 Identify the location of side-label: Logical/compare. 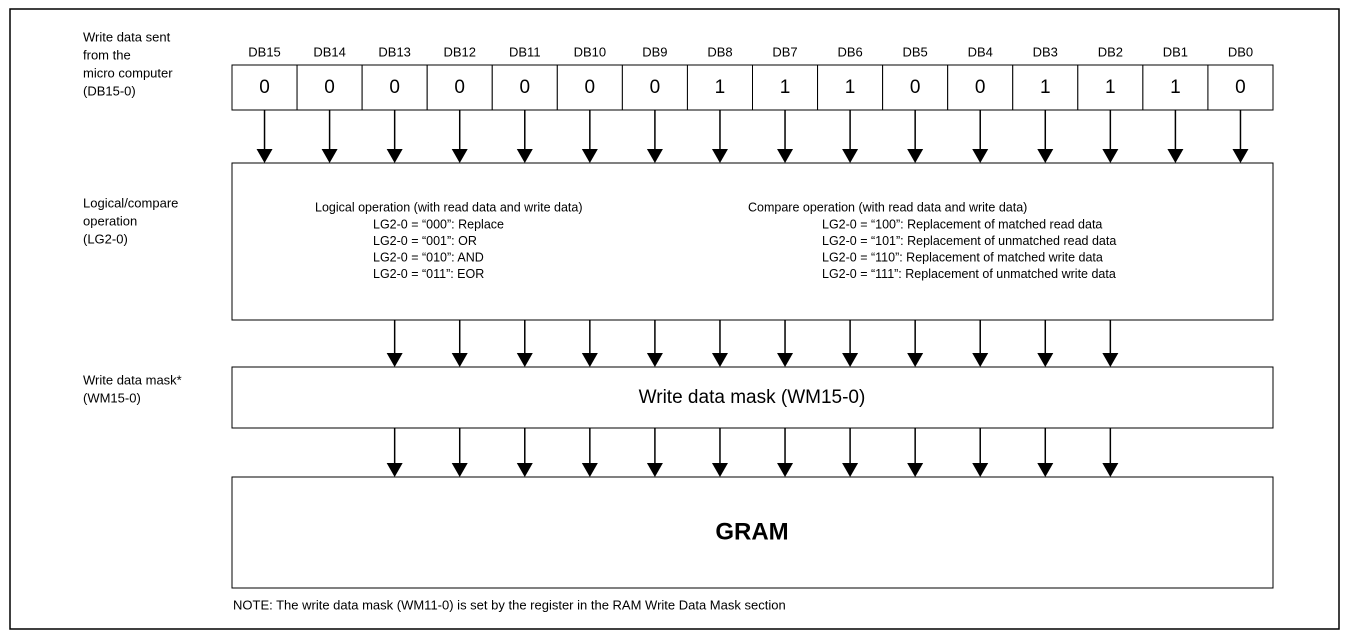
(130, 202).